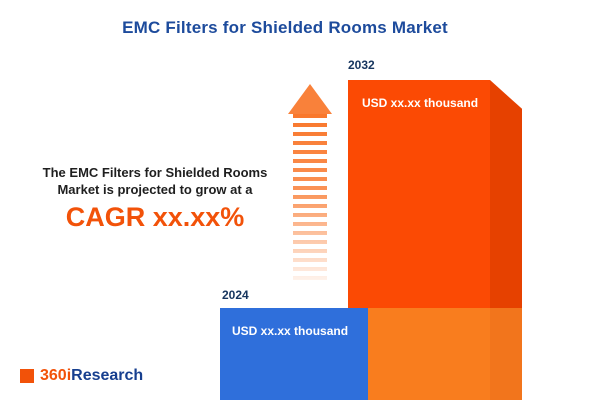 The image size is (600, 400). I want to click on year-label-2024: 2024, so click(235, 295).